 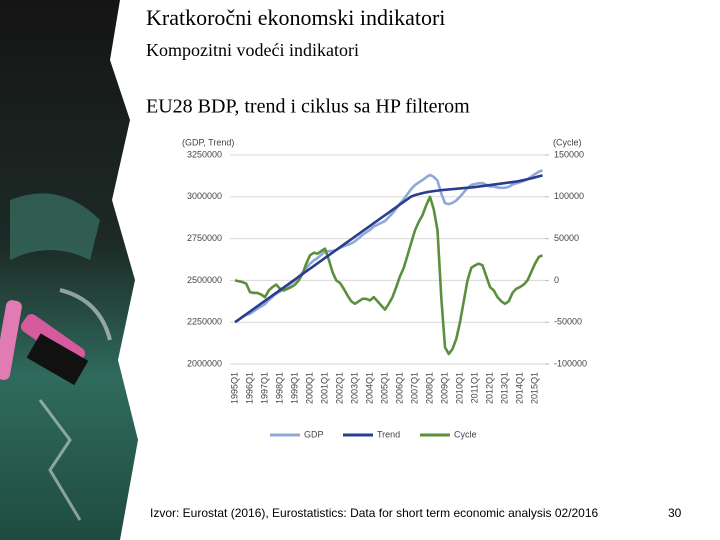 What do you see at coordinates (504, 388) in the screenshot?
I see `x-tick-label: 2013Q1` at bounding box center [504, 388].